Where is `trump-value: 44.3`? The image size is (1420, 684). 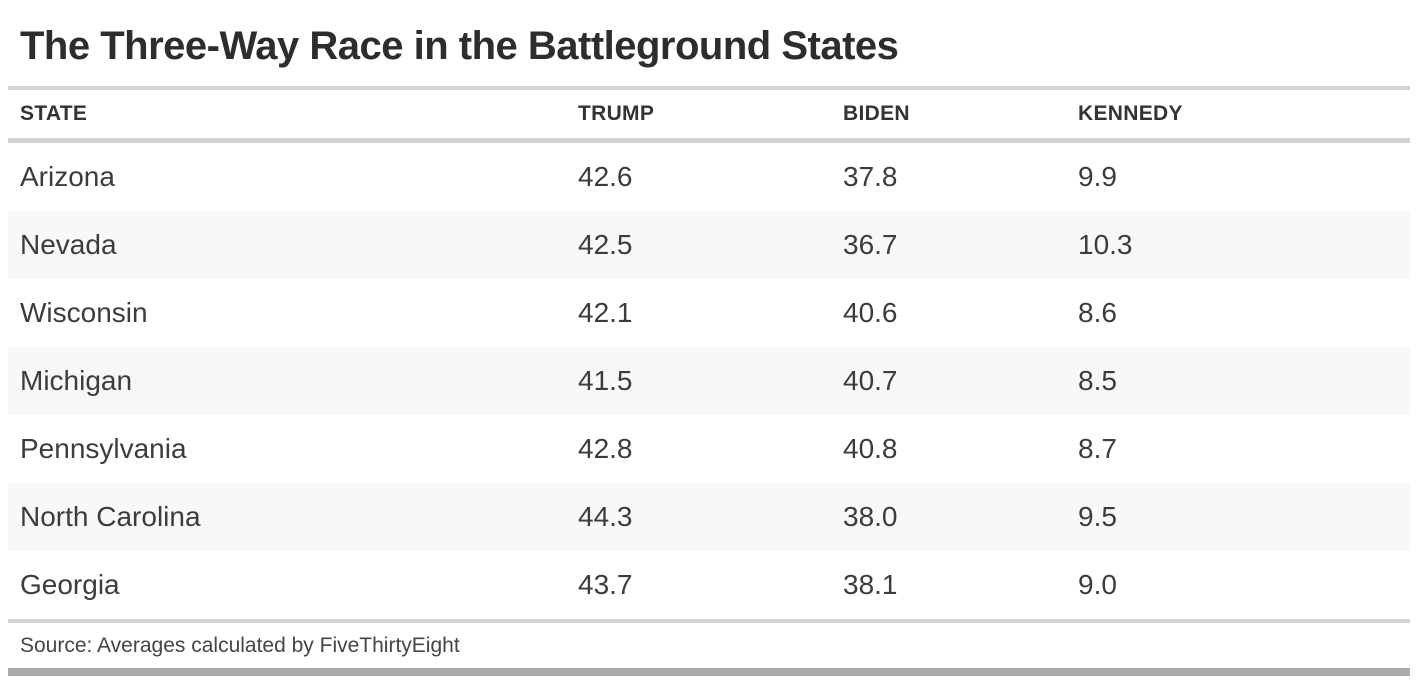
trump-value: 44.3 is located at coordinates (605, 516).